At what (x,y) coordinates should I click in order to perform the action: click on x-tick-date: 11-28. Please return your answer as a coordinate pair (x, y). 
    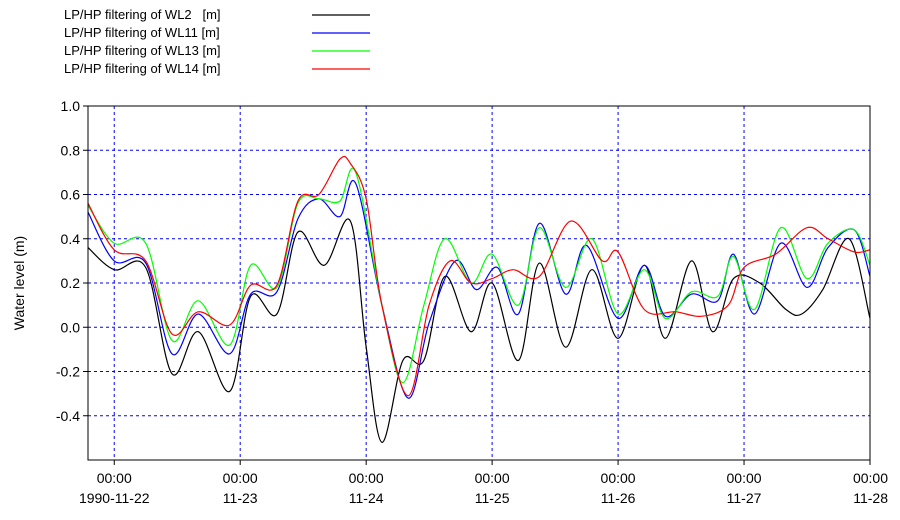
    Looking at the image, I should click on (870, 498).